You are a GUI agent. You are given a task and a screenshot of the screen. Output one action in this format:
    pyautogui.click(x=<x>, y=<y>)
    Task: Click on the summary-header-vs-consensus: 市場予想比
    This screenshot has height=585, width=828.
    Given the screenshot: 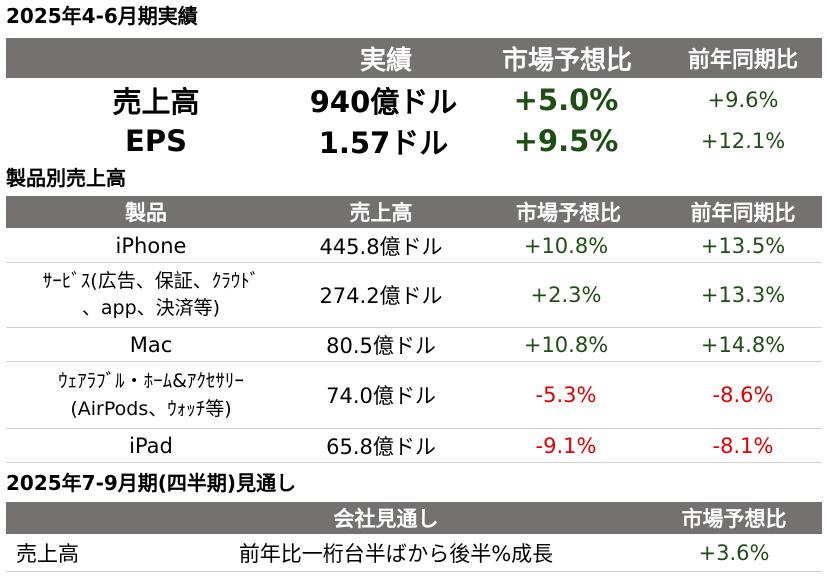 What is the action you would take?
    pyautogui.click(x=566, y=60)
    